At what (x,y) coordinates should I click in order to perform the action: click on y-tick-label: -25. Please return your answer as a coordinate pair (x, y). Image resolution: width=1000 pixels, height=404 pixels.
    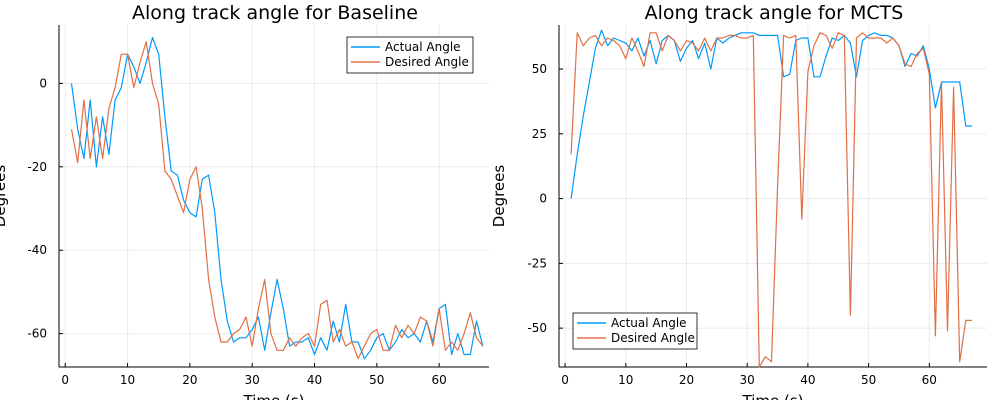
    Looking at the image, I should click on (537, 263).